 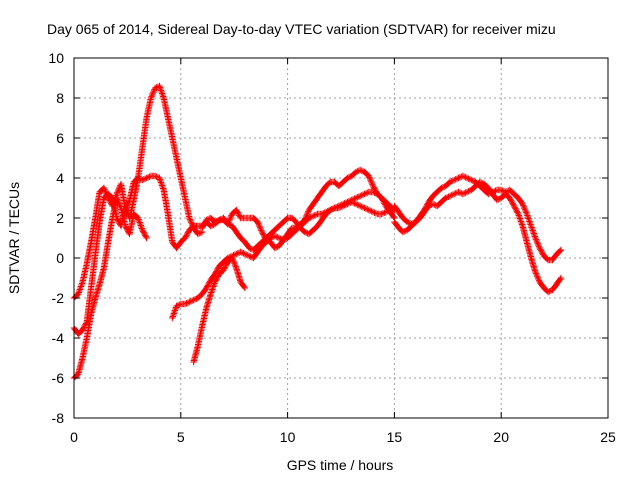 What do you see at coordinates (74, 437) in the screenshot?
I see `x-tick-label: 0` at bounding box center [74, 437].